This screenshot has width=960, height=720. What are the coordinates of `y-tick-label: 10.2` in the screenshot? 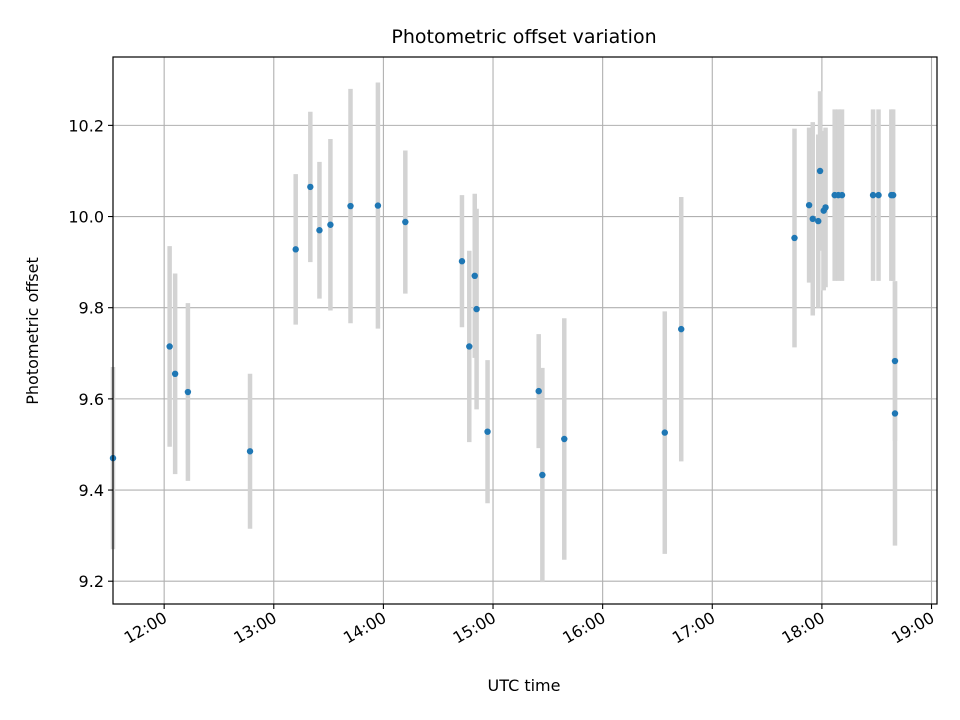 It's located at (86, 125).